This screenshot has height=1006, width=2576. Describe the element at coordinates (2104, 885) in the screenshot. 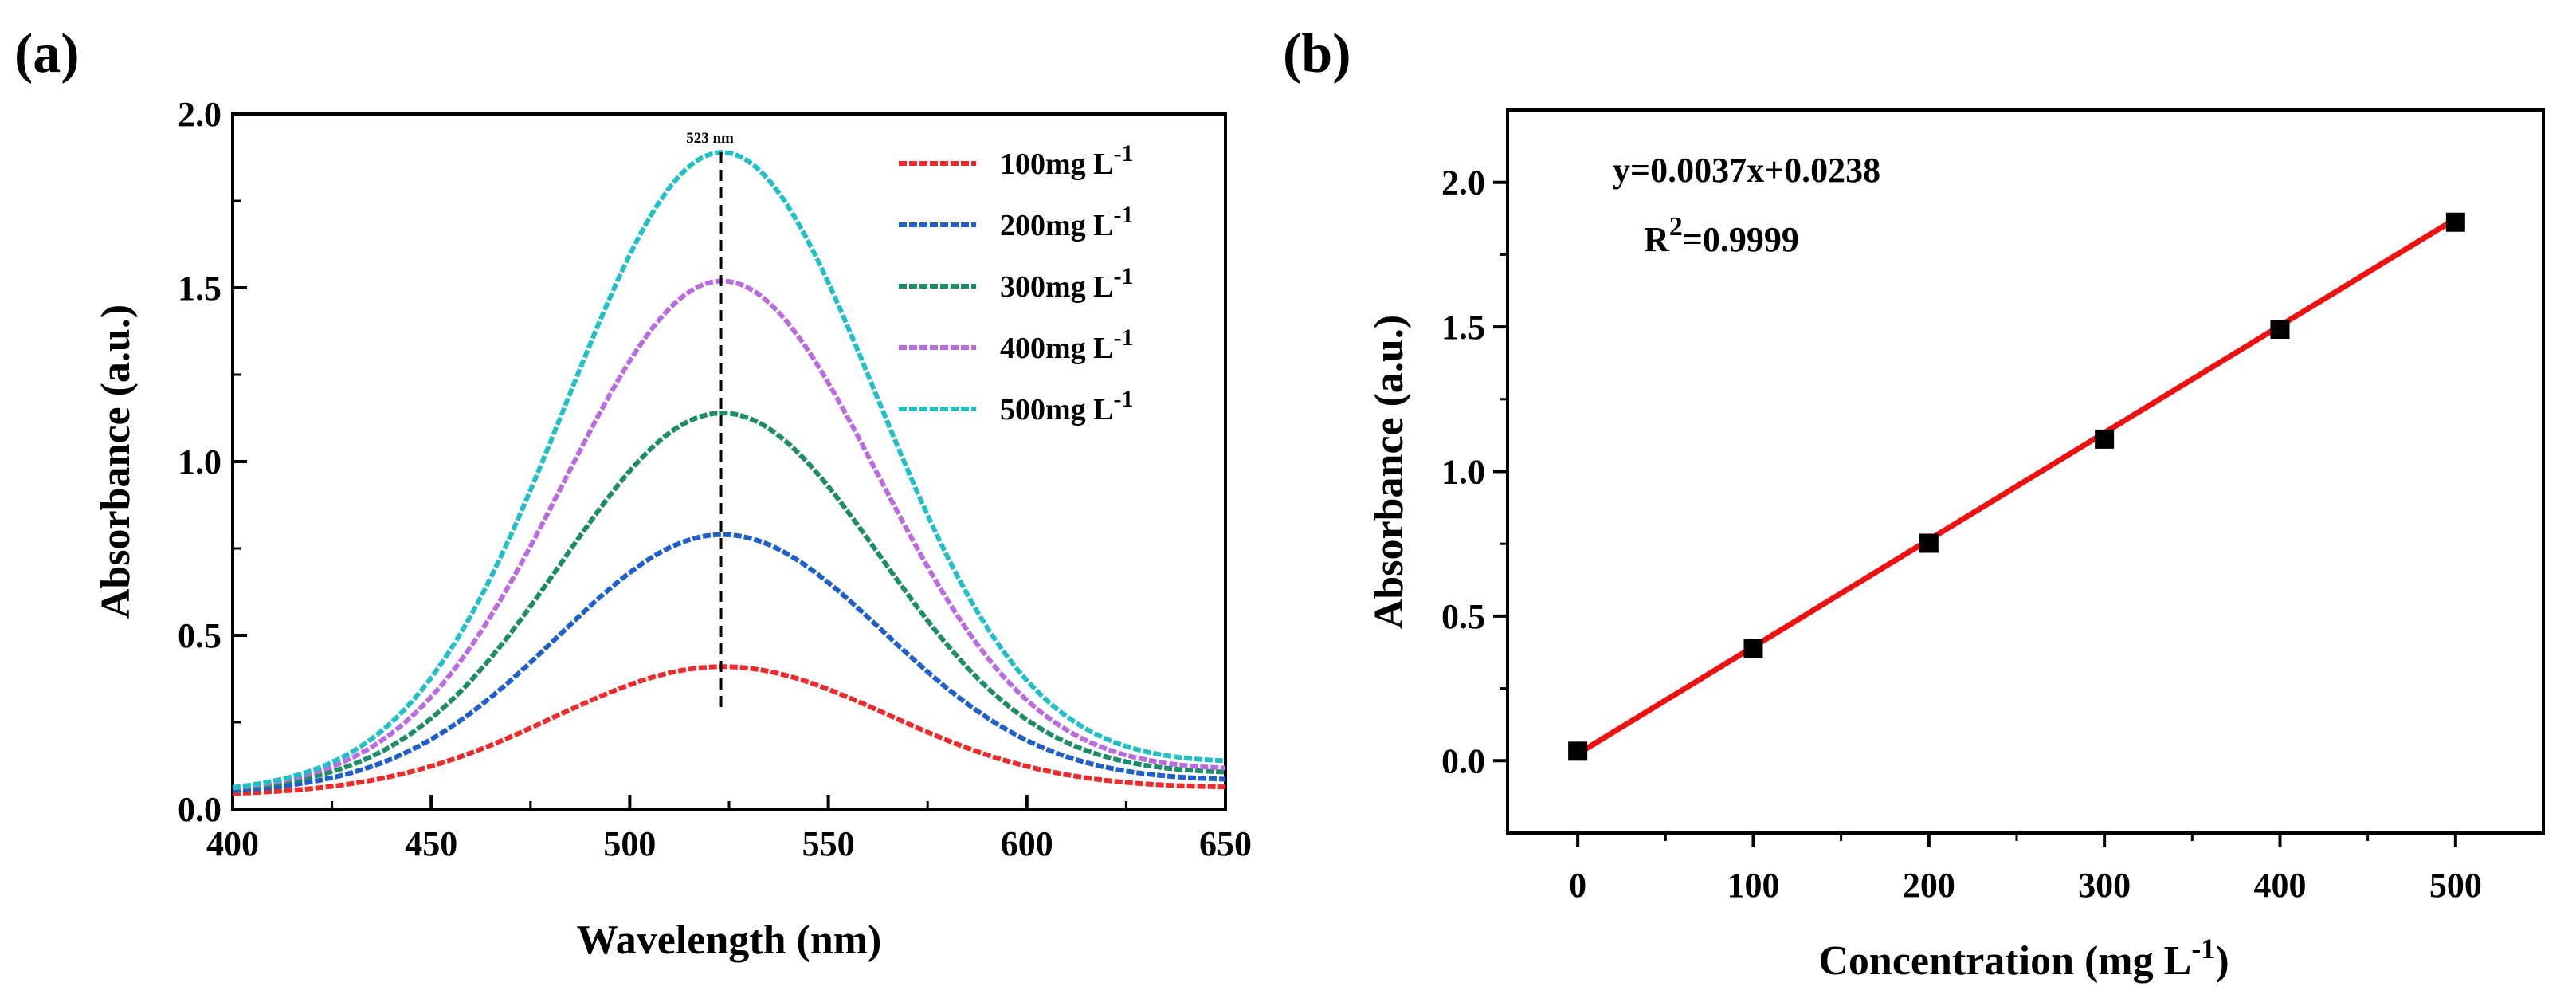

I see `x-tick-label: 300` at that location.